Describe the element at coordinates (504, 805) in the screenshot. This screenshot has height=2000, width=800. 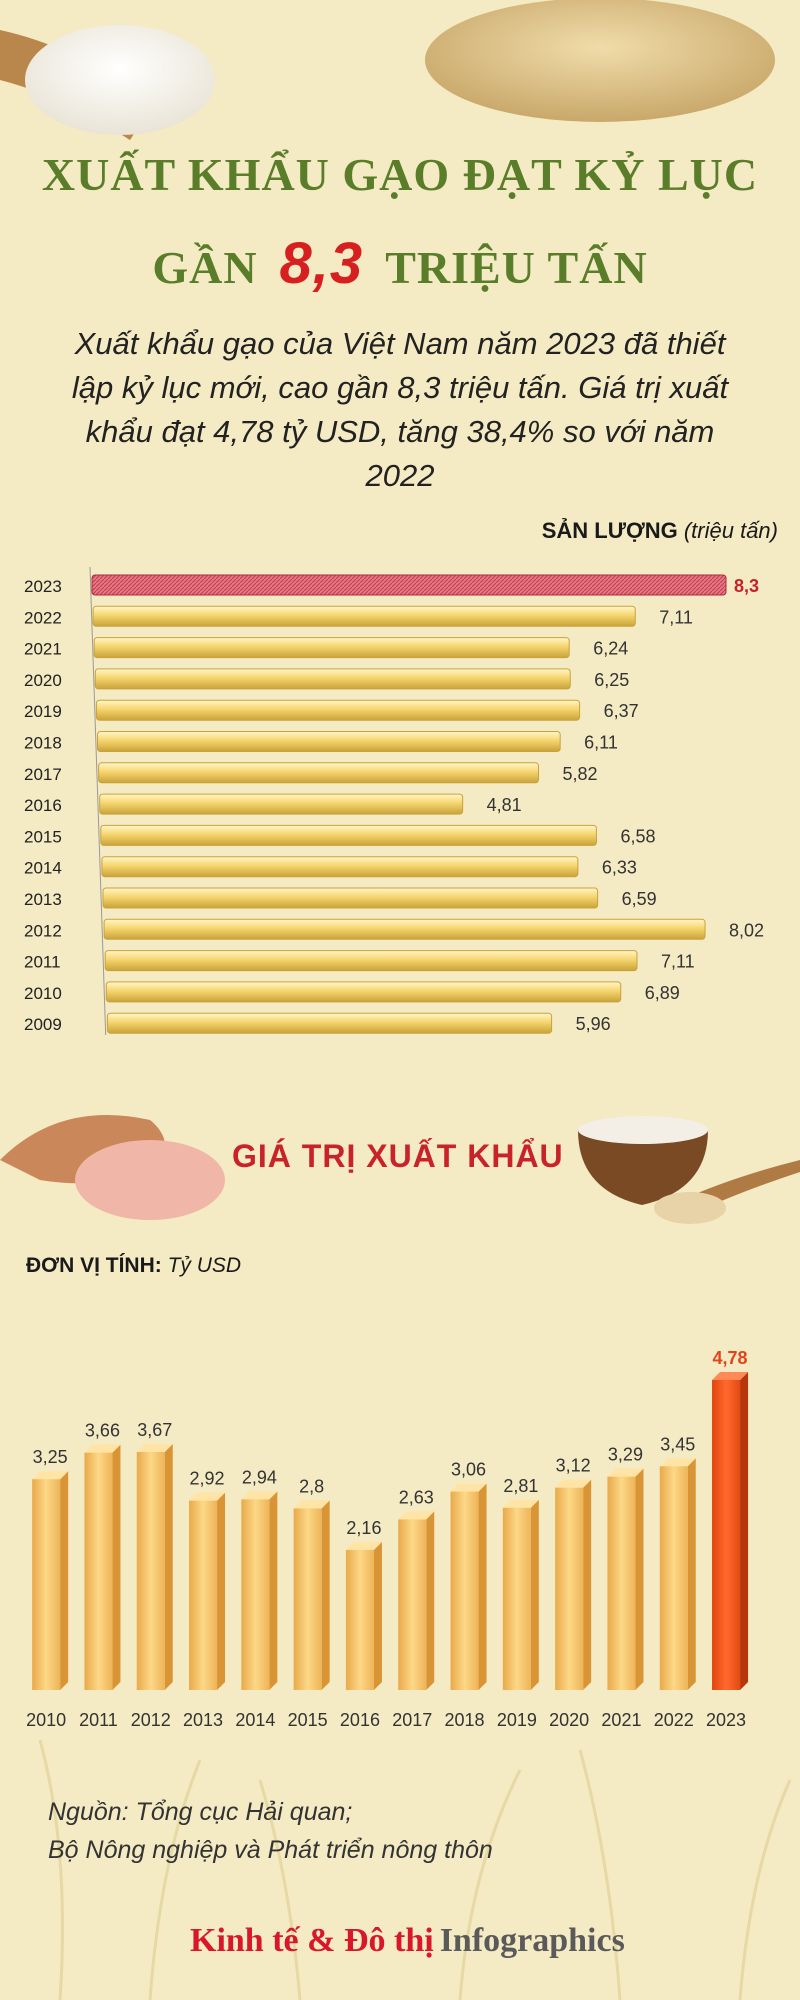
I see `volume-value-label: 4,81` at that location.